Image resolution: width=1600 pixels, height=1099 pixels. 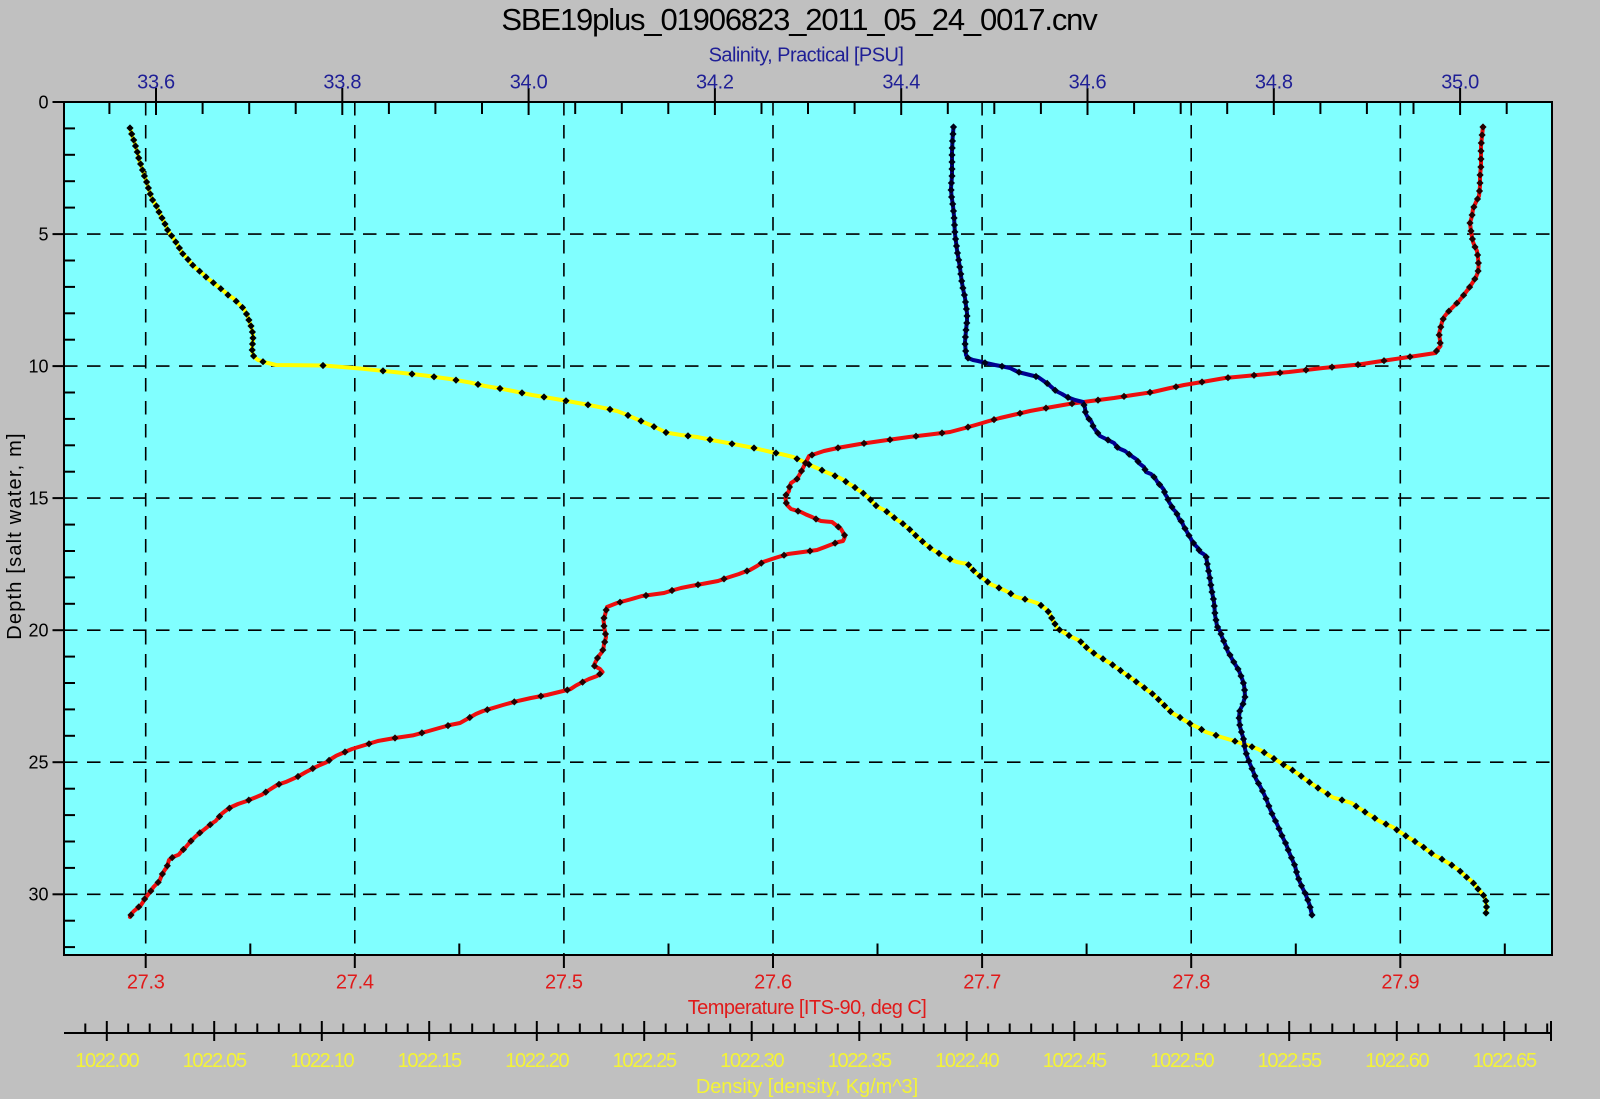 I want to click on svg-text: 1022.10, so click(x=322, y=1061).